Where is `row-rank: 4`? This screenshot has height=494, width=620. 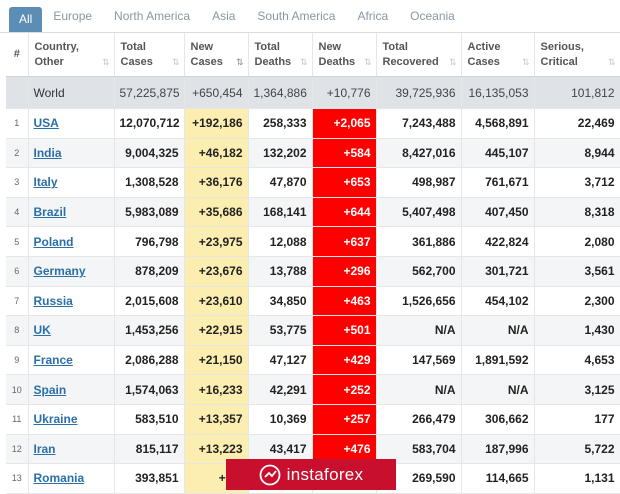 row-rank: 4 is located at coordinates (17, 212).